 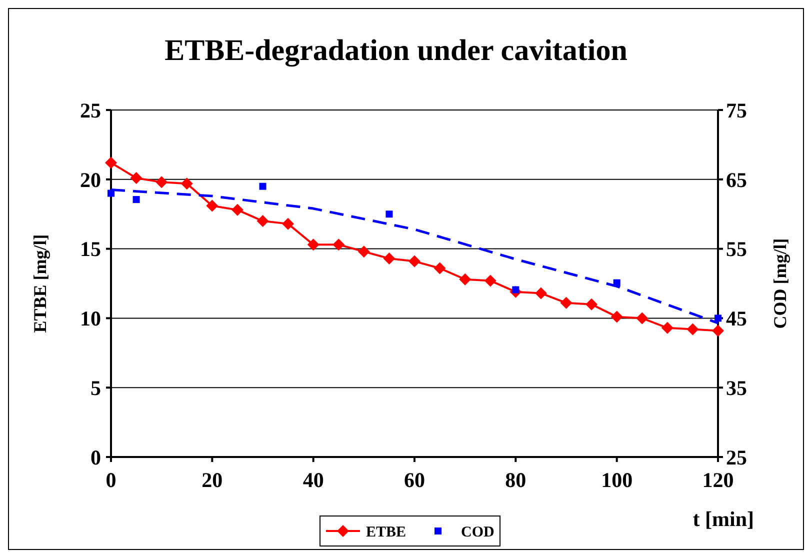 What do you see at coordinates (617, 480) in the screenshot?
I see `x-tick-label: 100` at bounding box center [617, 480].